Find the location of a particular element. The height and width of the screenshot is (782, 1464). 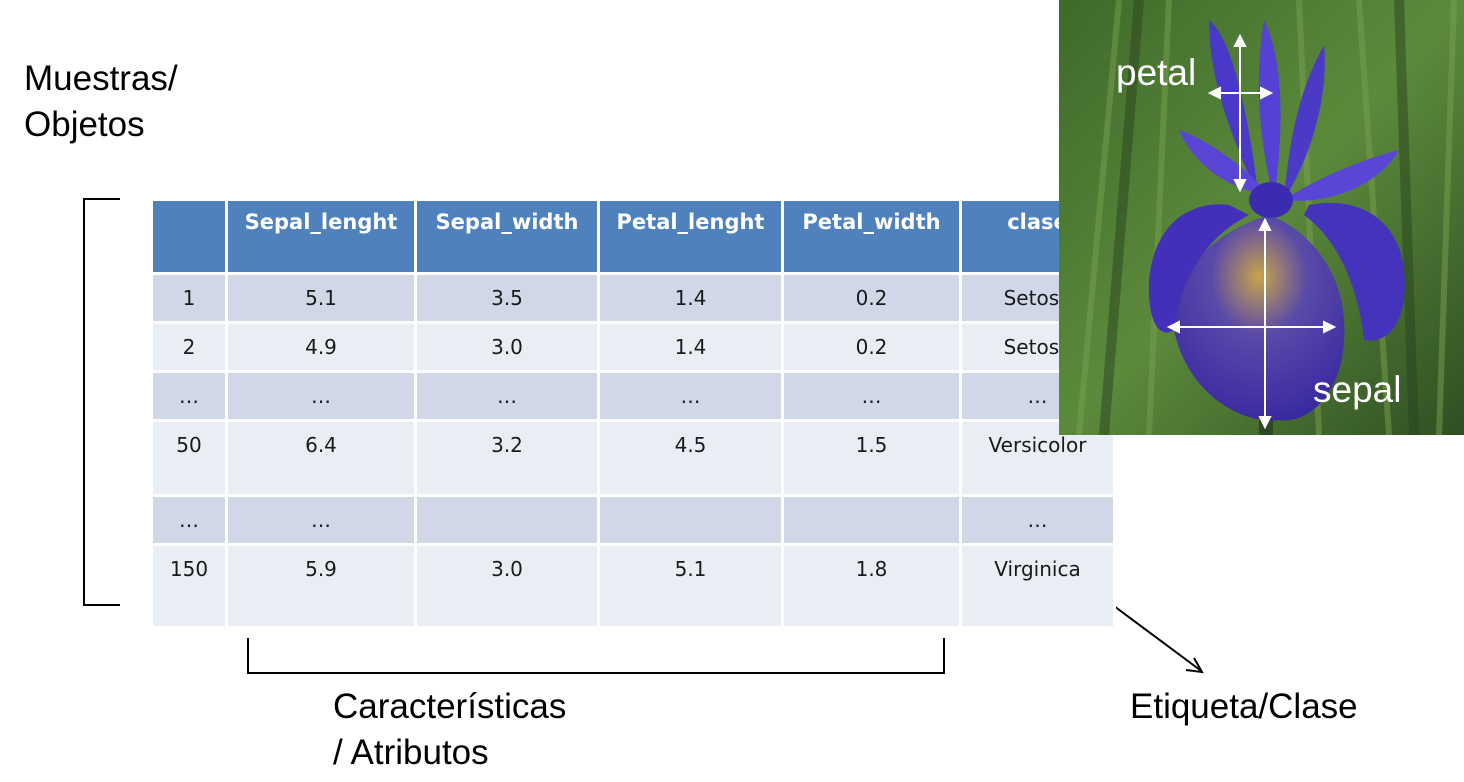

table-cell: Virginica is located at coordinates (1037, 586).